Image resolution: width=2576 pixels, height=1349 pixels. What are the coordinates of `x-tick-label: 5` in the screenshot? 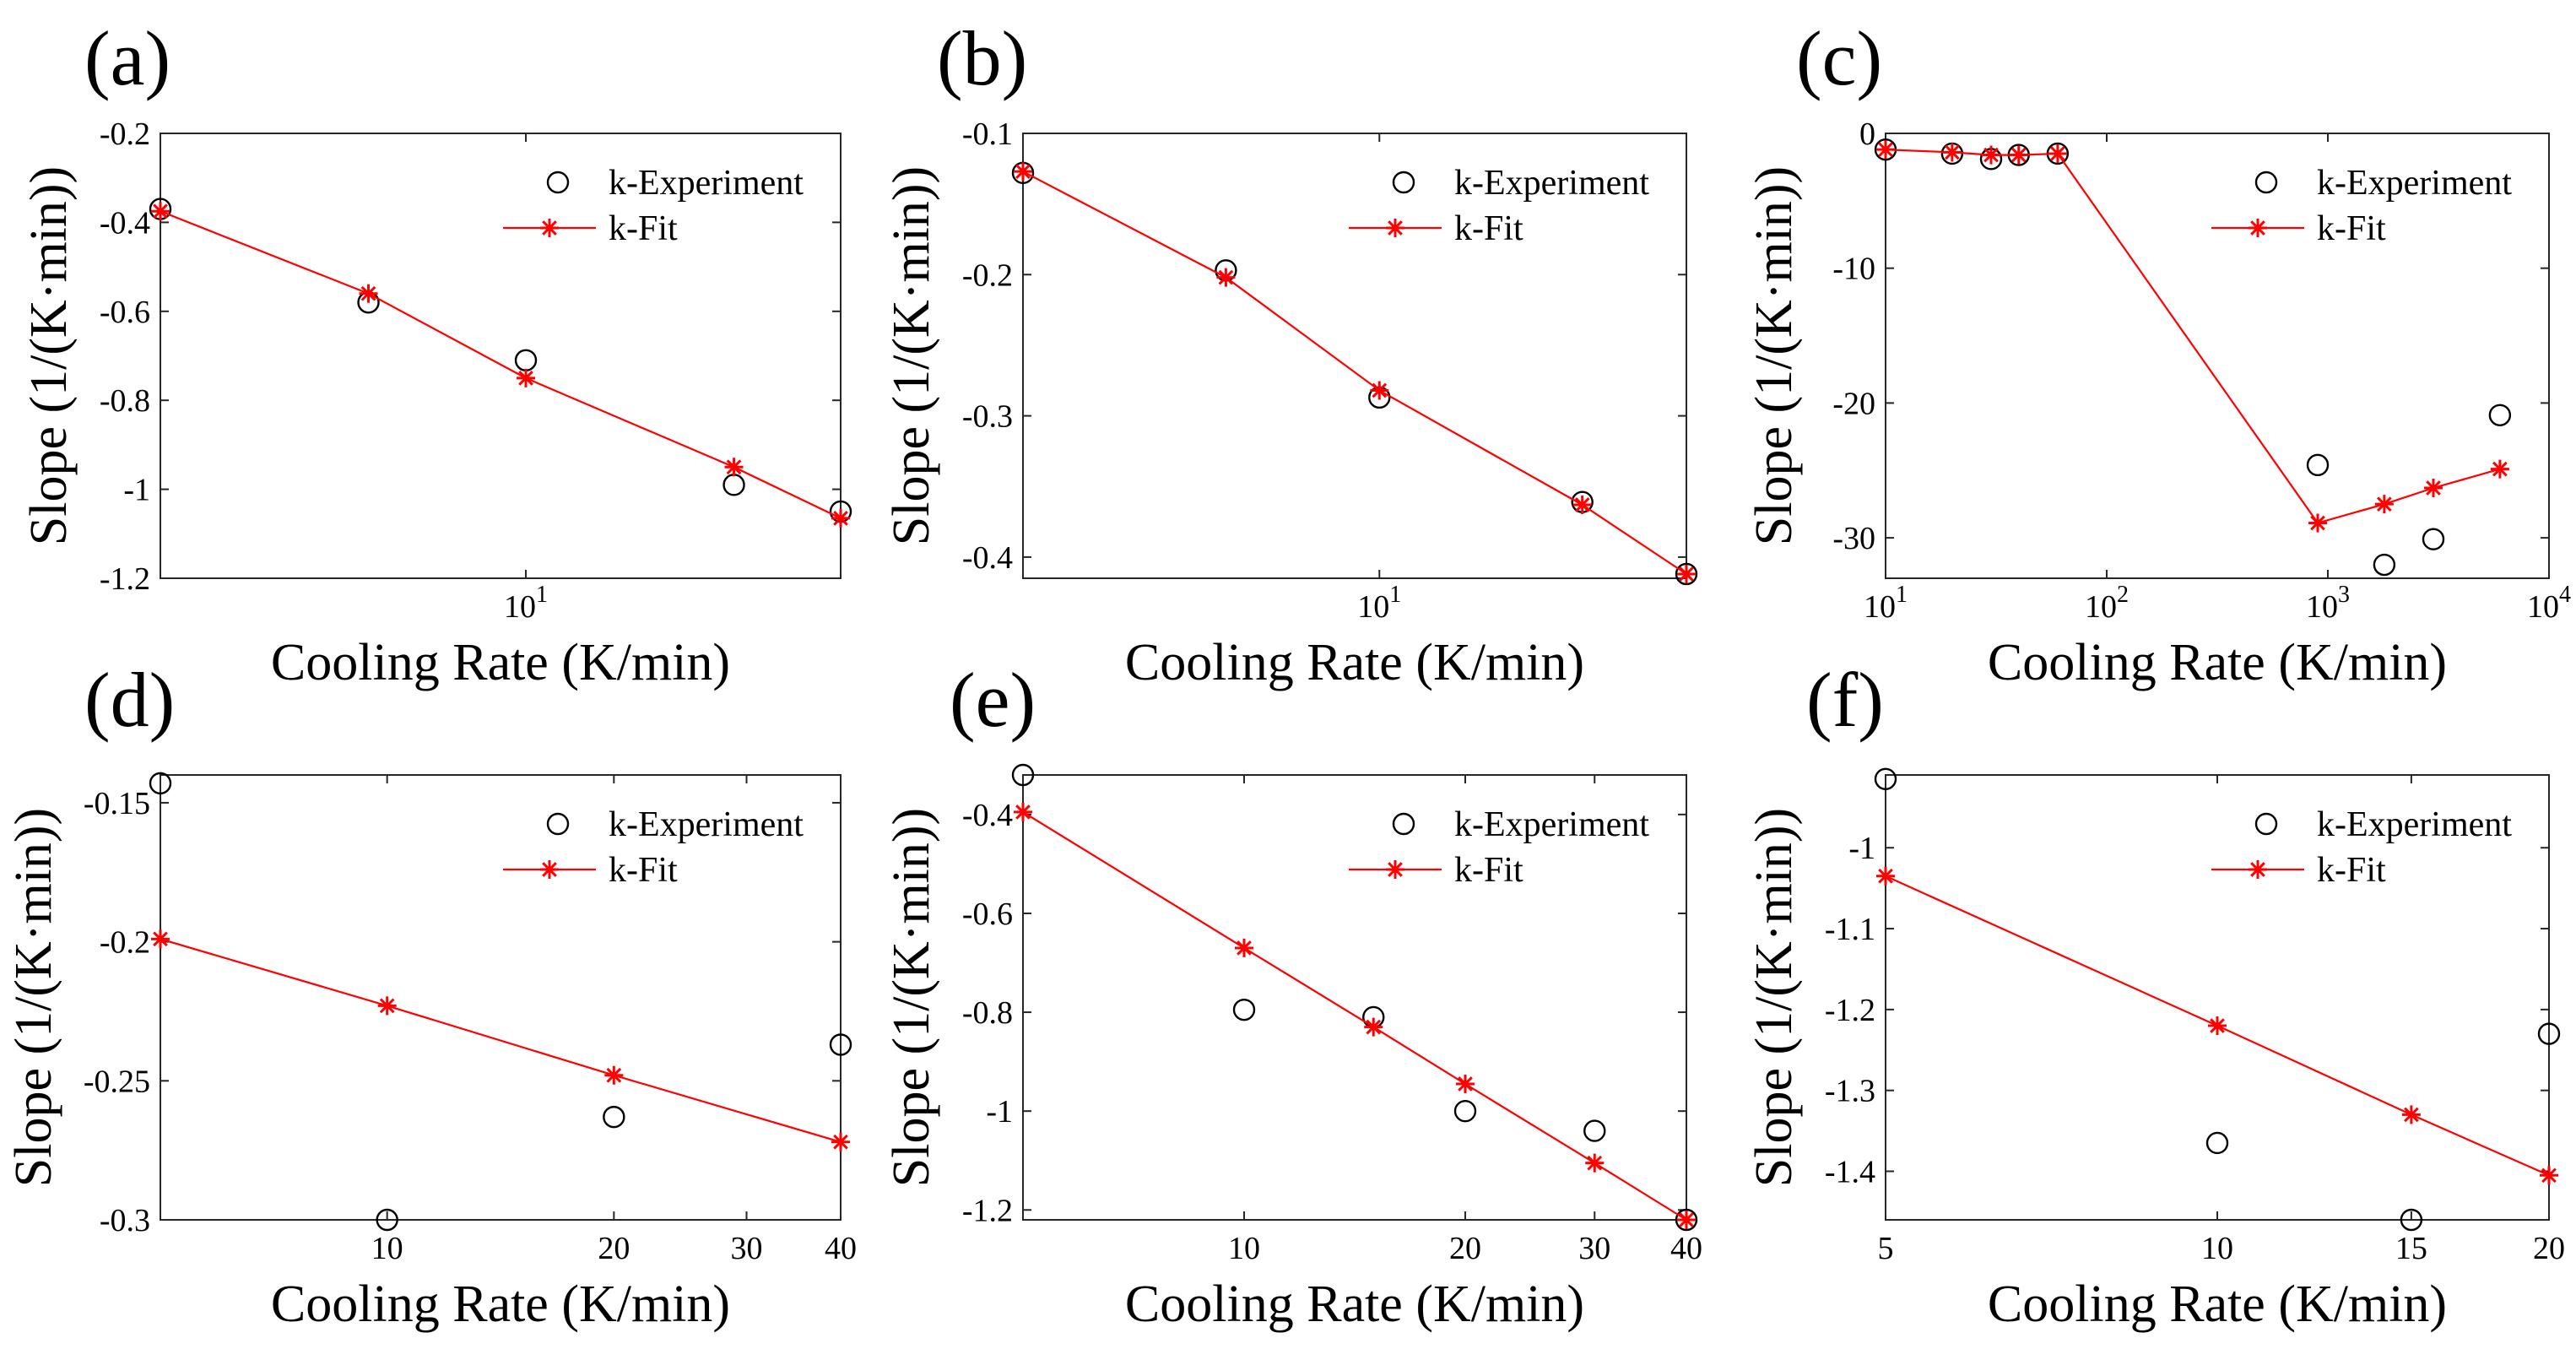 It's located at (1886, 1248).